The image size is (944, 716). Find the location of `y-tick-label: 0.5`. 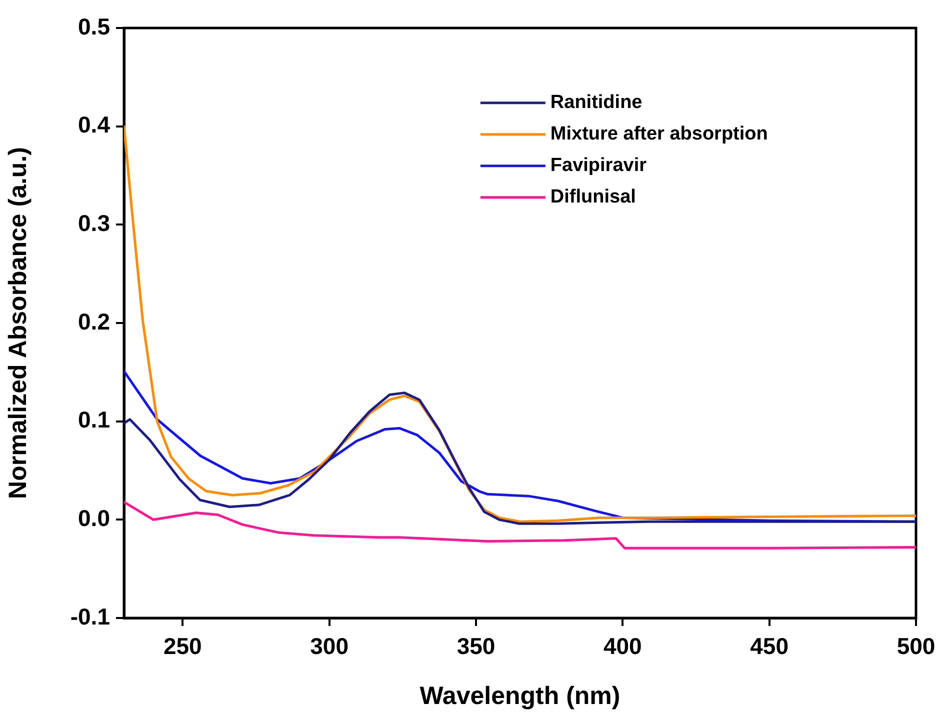

y-tick-label: 0.5 is located at coordinates (94, 26).